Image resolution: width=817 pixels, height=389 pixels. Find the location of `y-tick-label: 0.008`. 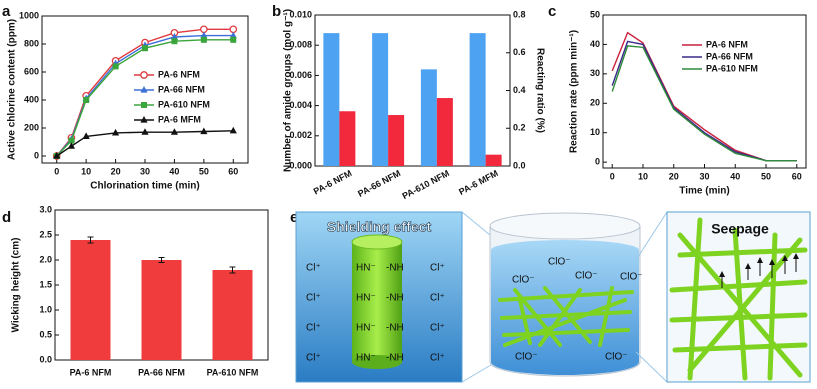

y-tick-label: 0.008 is located at coordinates (300, 45).